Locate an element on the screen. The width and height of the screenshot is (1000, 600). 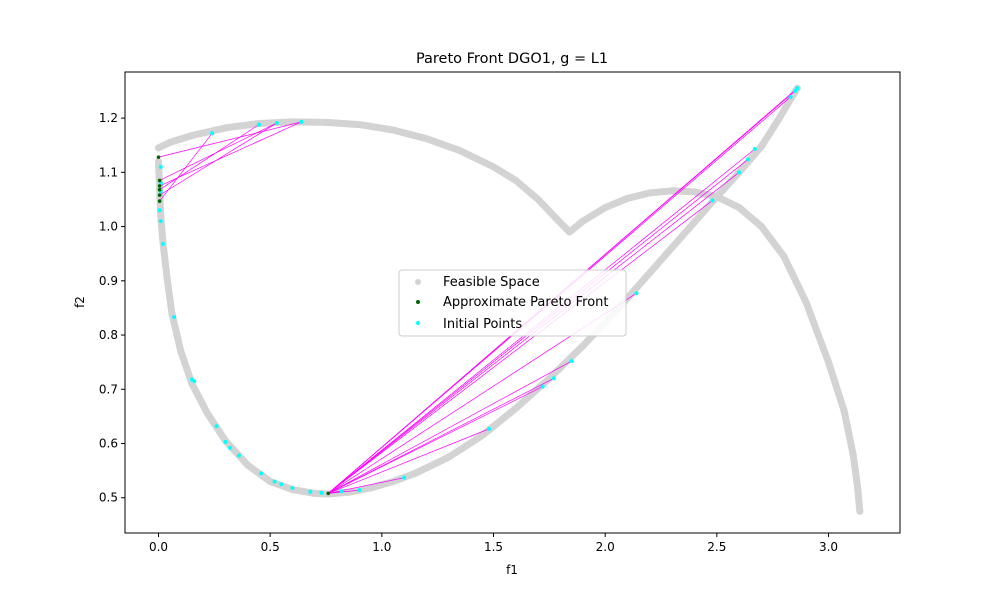
y-tick-label: 1.2 is located at coordinates (108, 118).